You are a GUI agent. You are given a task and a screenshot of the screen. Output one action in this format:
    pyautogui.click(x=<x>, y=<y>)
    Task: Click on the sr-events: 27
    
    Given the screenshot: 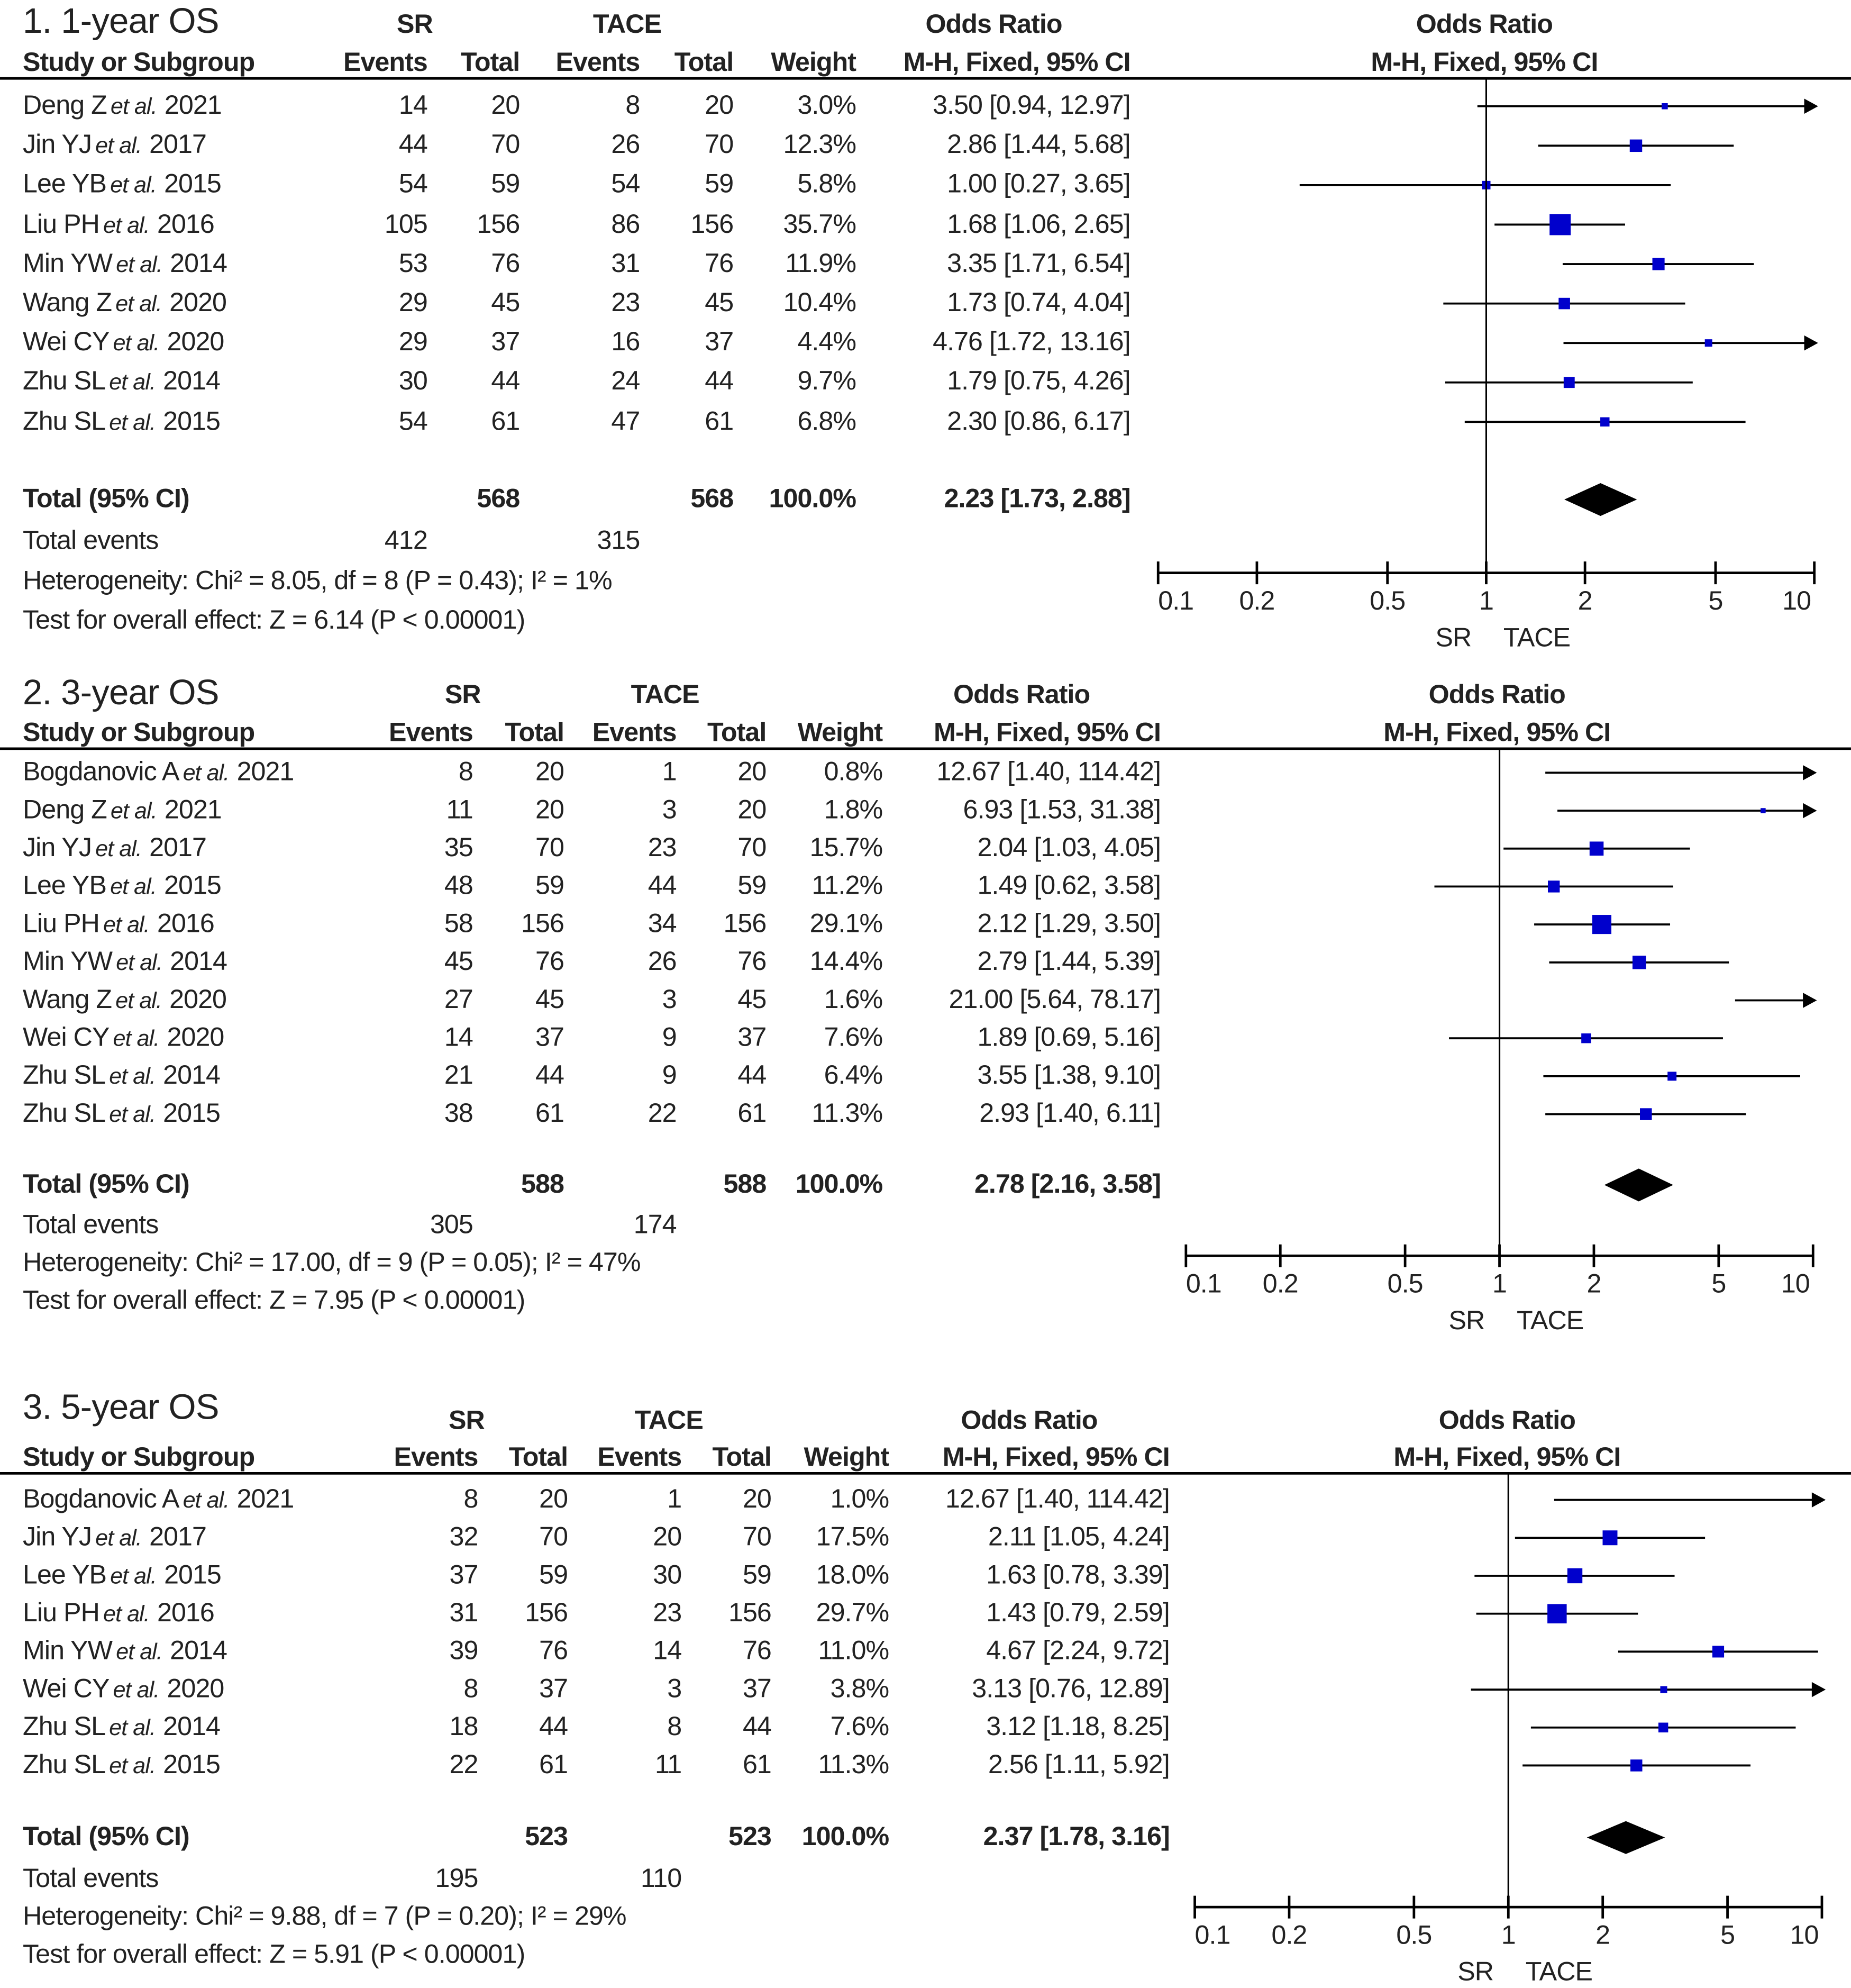 What is the action you would take?
    pyautogui.click(x=458, y=999)
    